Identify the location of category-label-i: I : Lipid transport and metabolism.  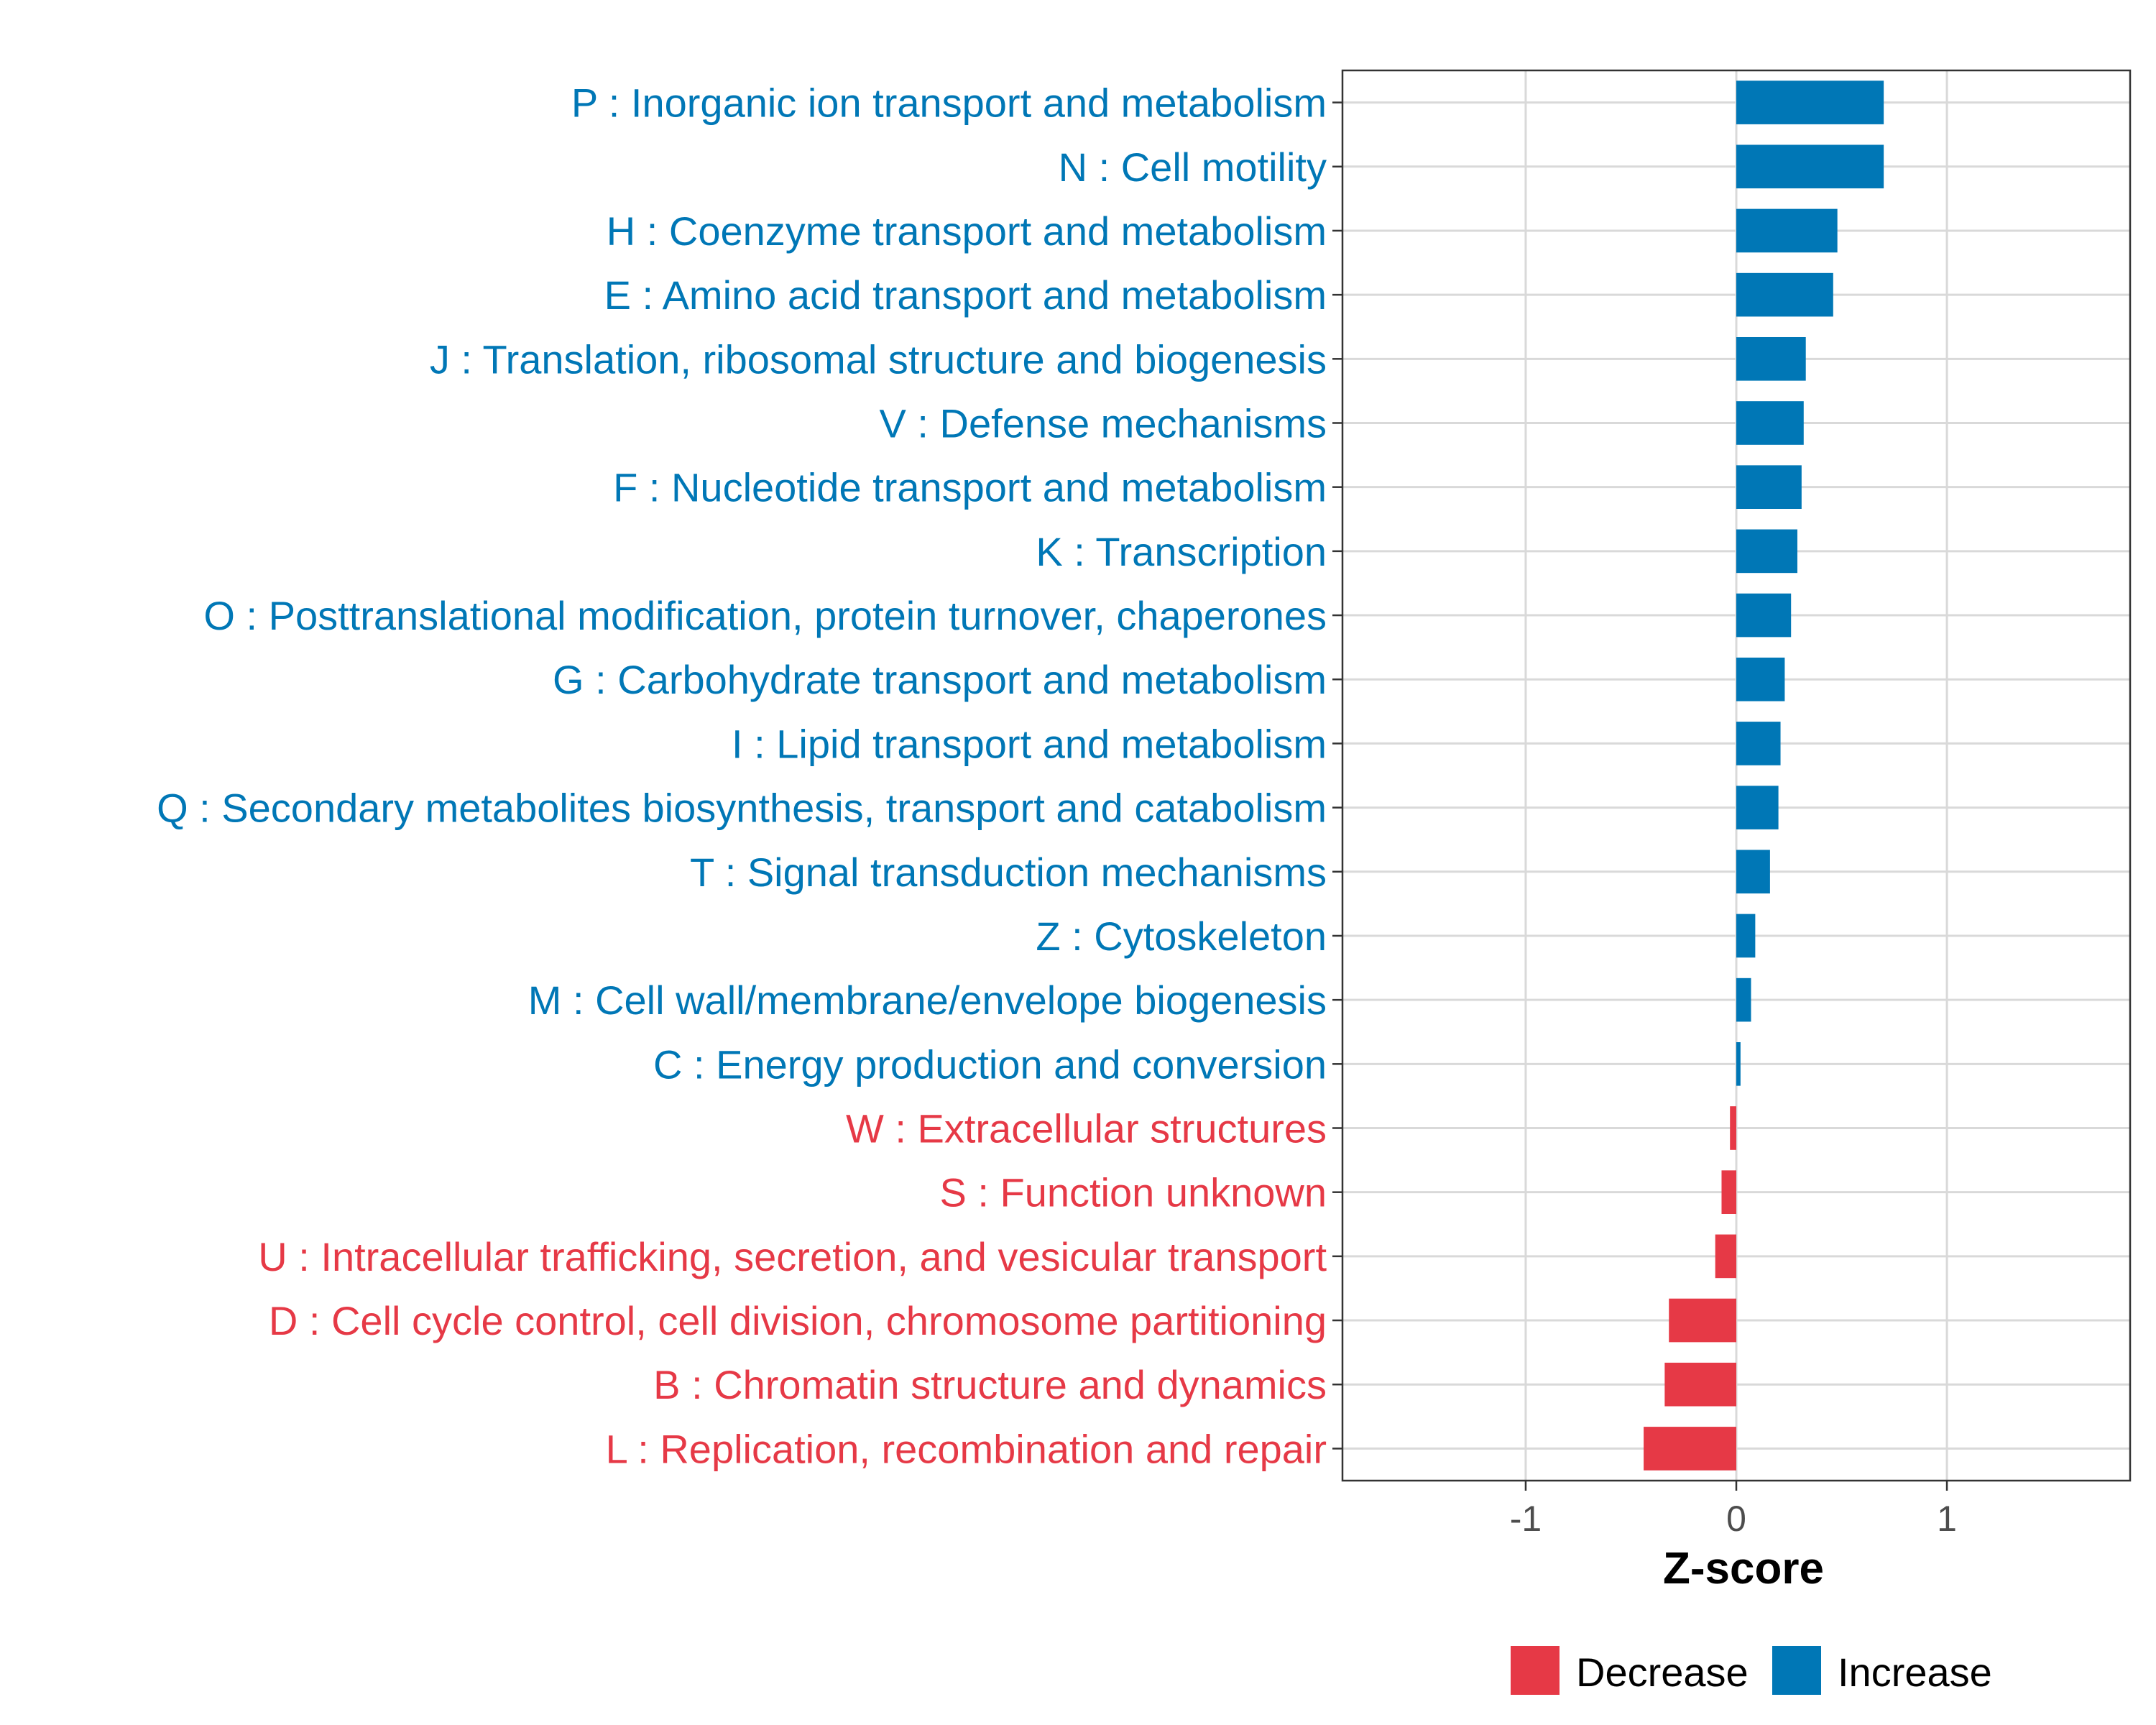
(1029, 743).